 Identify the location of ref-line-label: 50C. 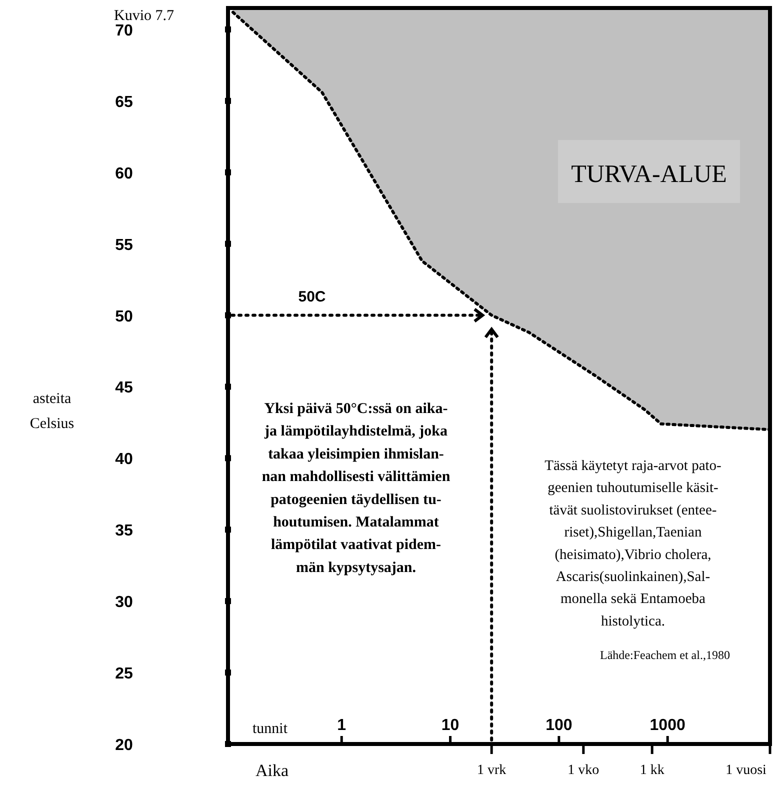
(312, 297).